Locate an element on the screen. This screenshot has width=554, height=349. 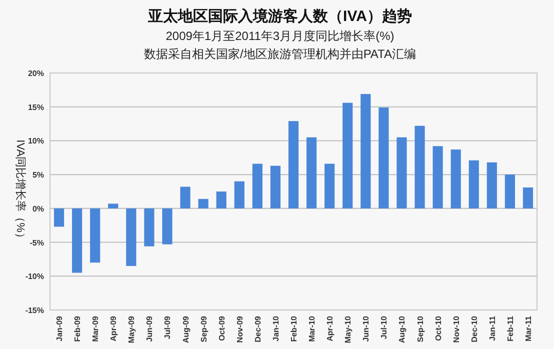
x-tick-label: Aug-09 is located at coordinates (185, 329).